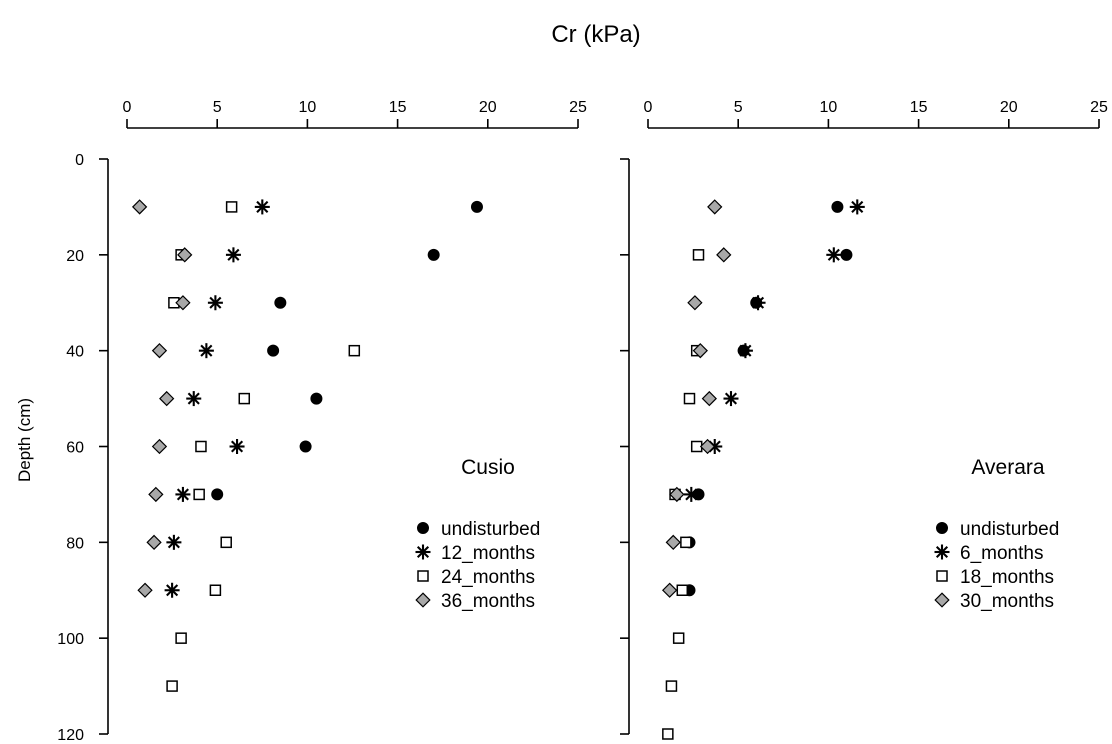 Image resolution: width=1112 pixels, height=744 pixels. Describe the element at coordinates (476, 577) in the screenshot. I see `legend-item: 24_months` at that location.